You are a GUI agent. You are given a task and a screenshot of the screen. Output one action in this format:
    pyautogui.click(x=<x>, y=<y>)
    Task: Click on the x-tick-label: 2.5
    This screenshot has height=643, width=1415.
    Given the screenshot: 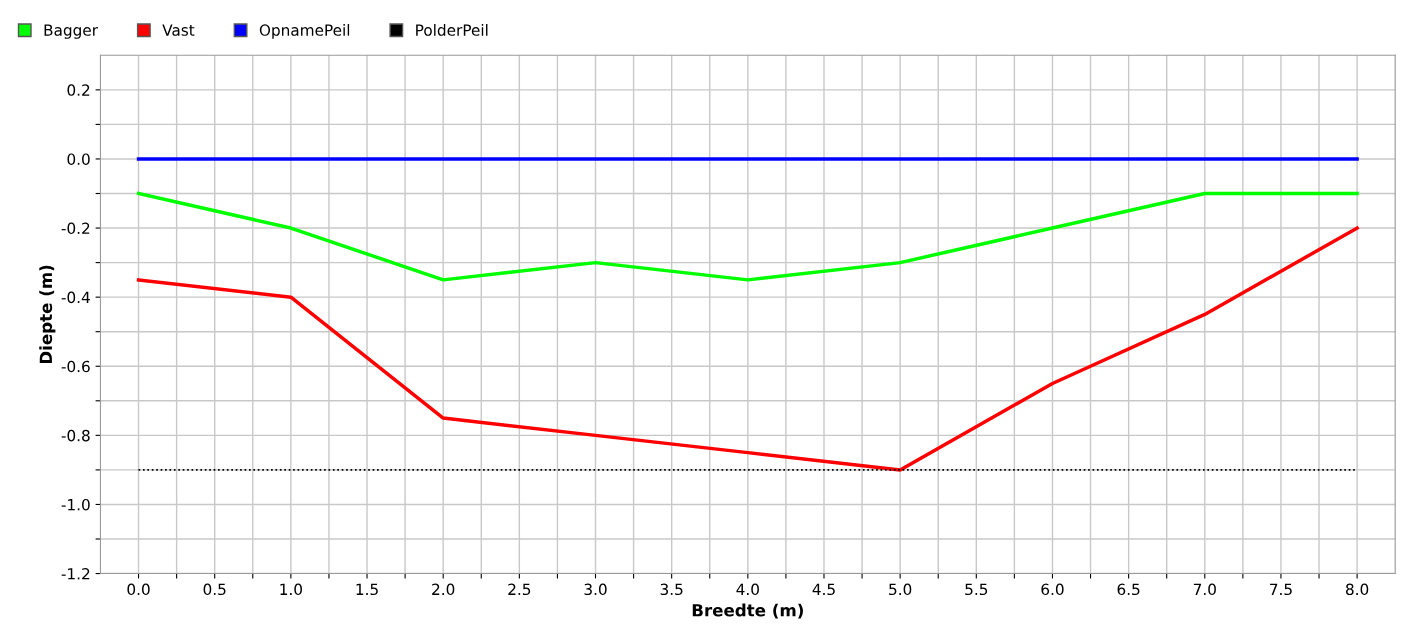 What is the action you would take?
    pyautogui.click(x=519, y=589)
    